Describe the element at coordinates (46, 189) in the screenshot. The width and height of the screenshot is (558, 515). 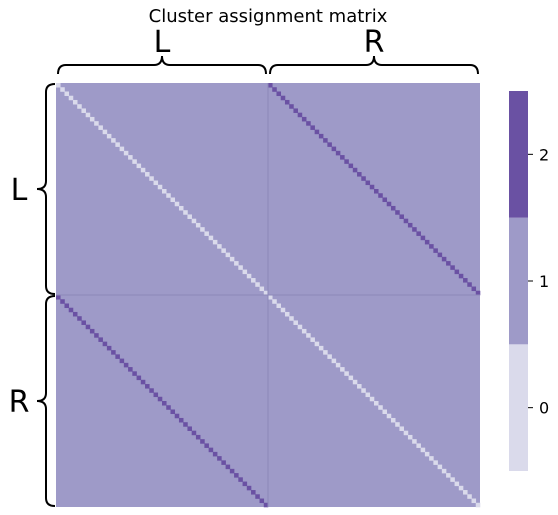
I see `left-bracket-l` at that location.